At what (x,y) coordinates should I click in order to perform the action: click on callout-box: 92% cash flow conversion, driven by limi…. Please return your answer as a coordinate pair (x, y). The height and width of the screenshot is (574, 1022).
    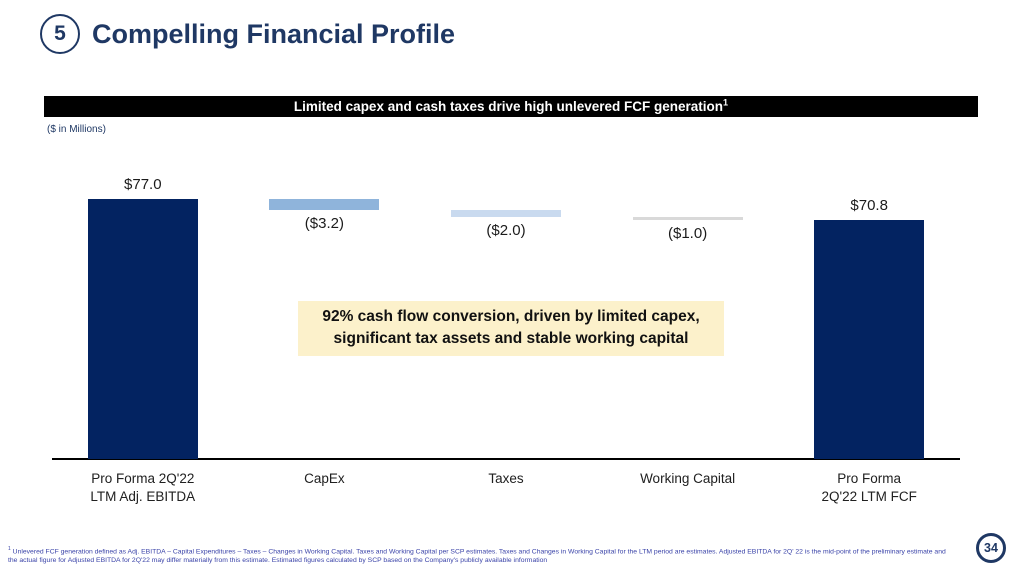
    Looking at the image, I should click on (511, 328).